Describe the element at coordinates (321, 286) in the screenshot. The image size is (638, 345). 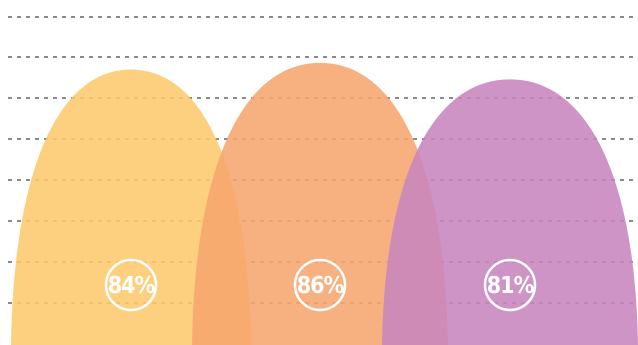
I see `value-label-2: 86%` at that location.